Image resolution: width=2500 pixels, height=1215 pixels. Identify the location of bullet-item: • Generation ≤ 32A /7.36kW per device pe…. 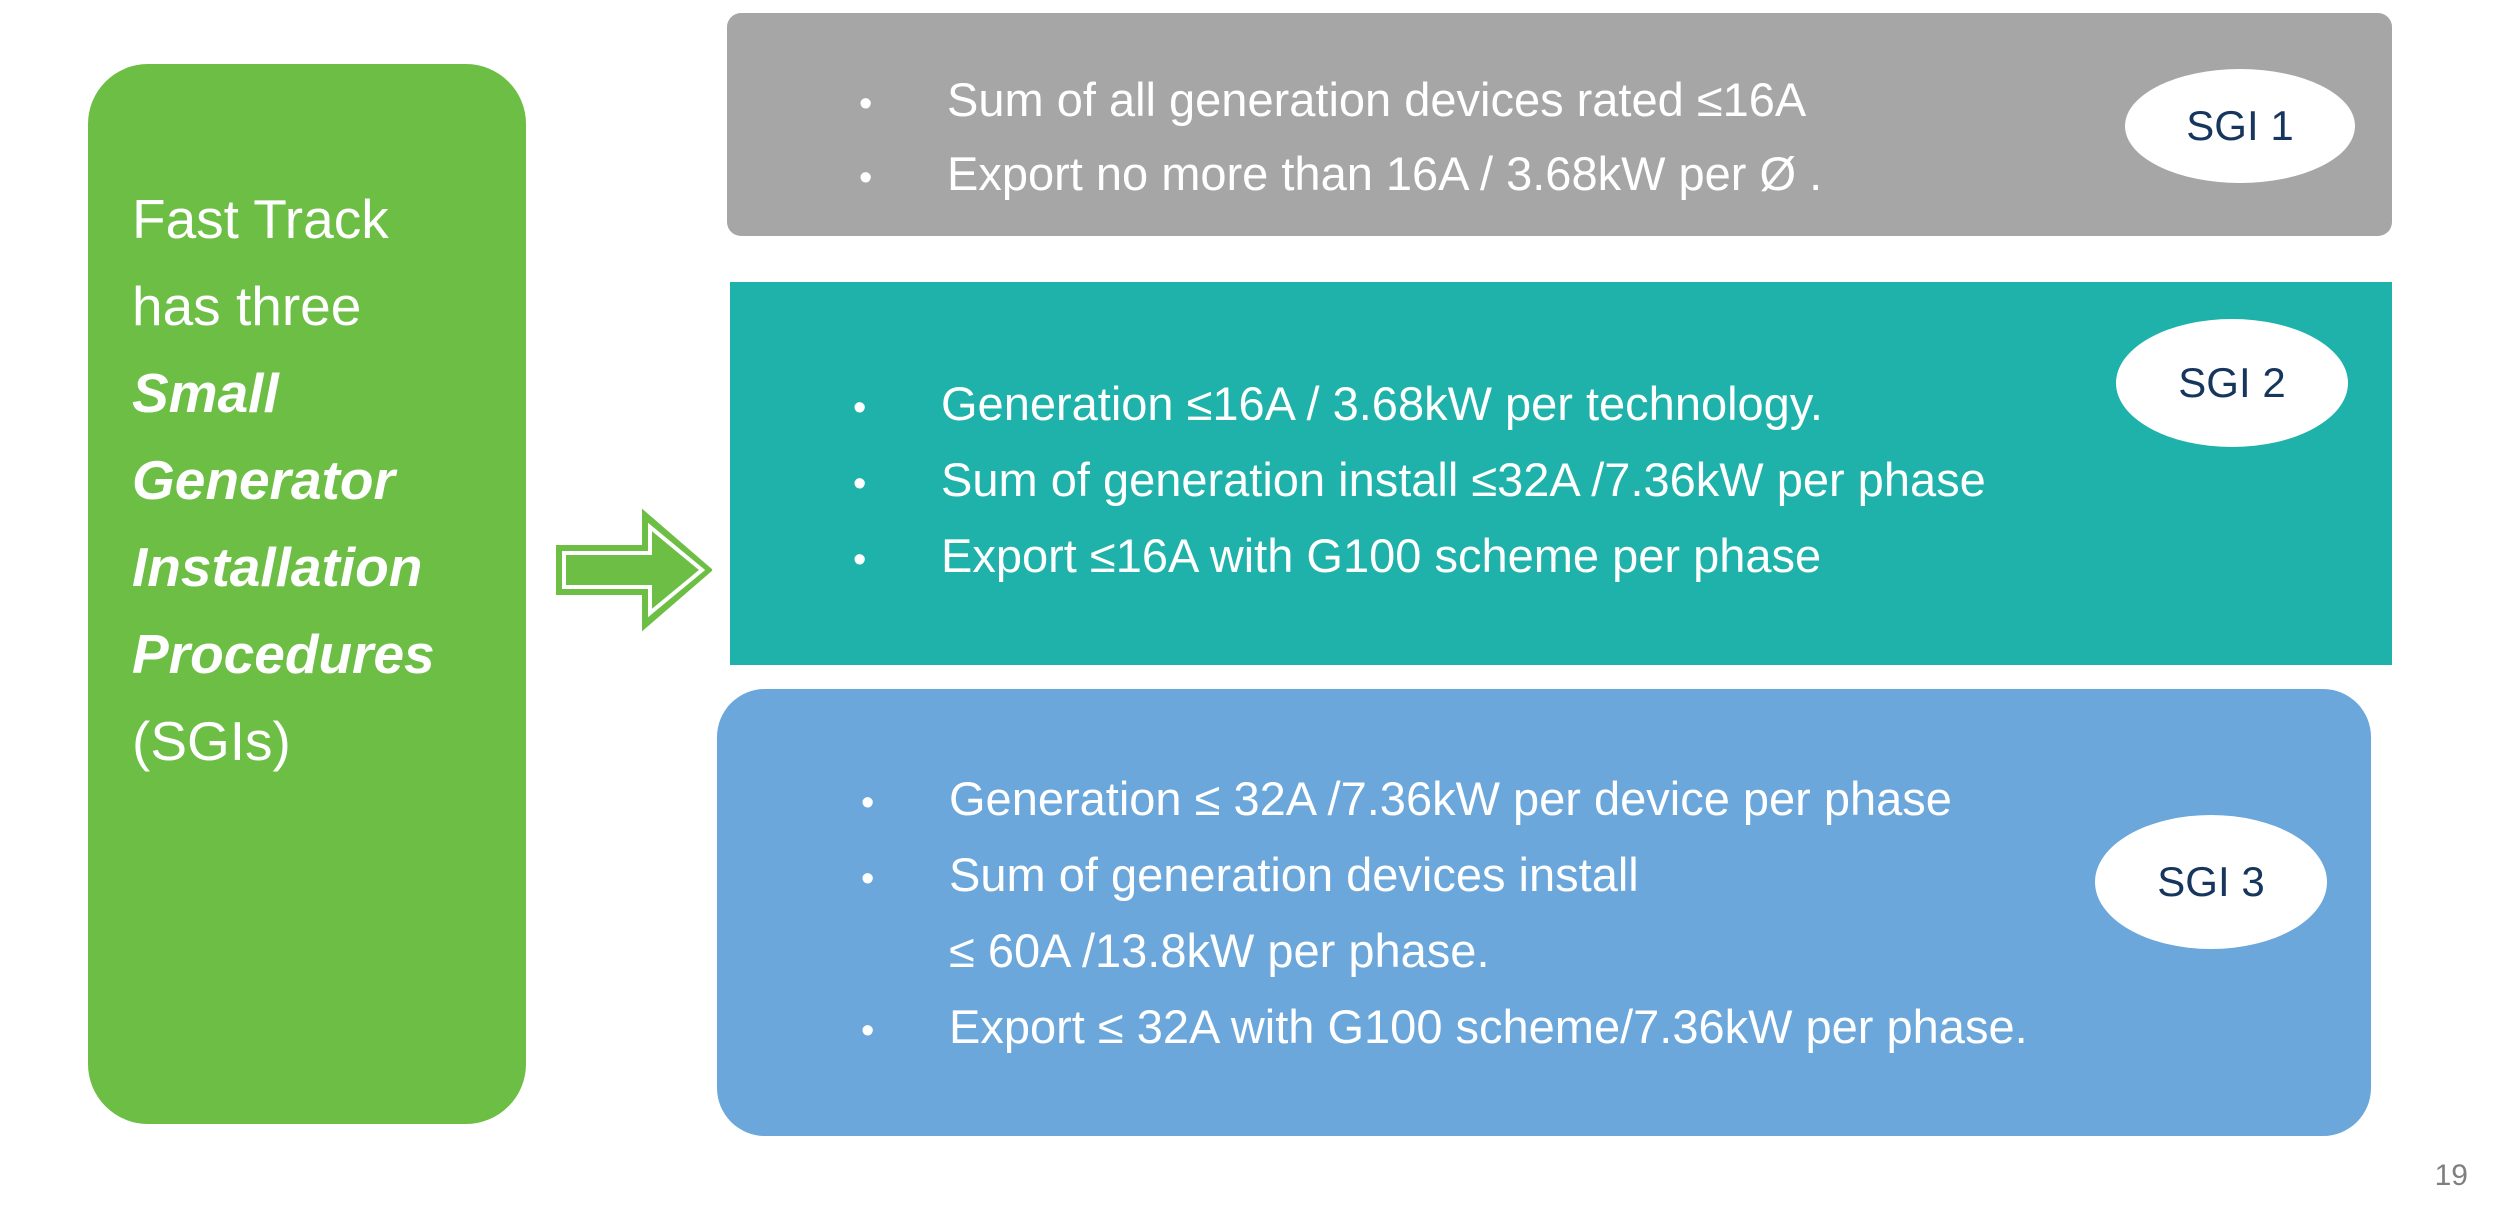
(1616, 801).